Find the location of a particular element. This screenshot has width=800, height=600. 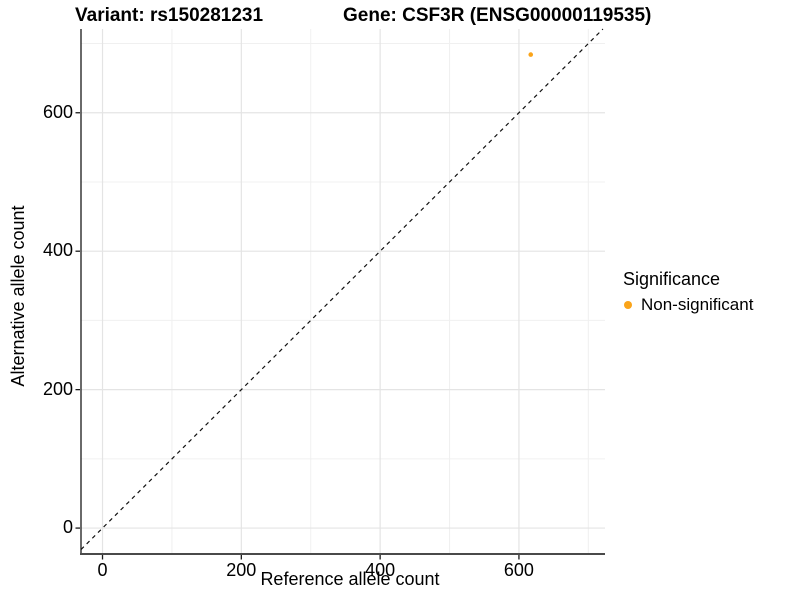

x-tick-label: 0 is located at coordinates (102, 570).